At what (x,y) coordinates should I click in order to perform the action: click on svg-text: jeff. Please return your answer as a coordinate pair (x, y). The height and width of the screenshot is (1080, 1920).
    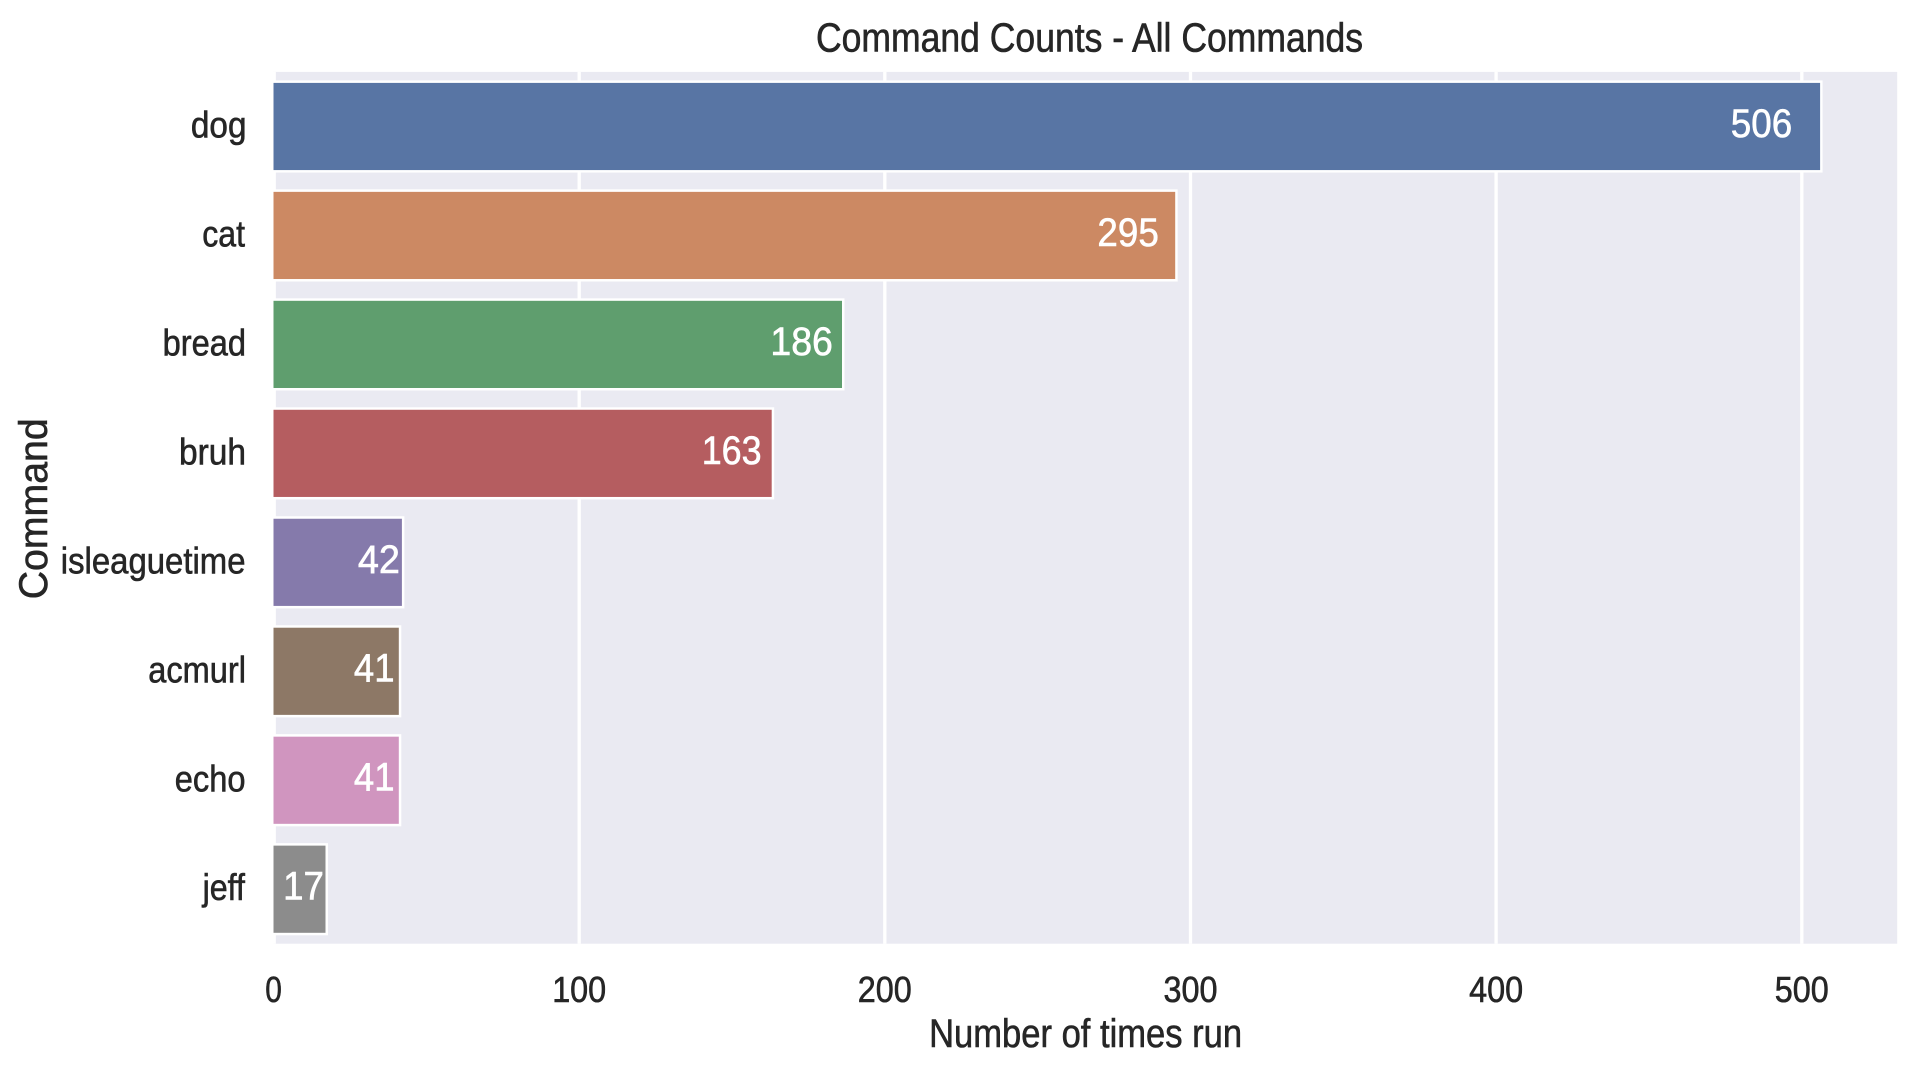
    Looking at the image, I should click on (224, 887).